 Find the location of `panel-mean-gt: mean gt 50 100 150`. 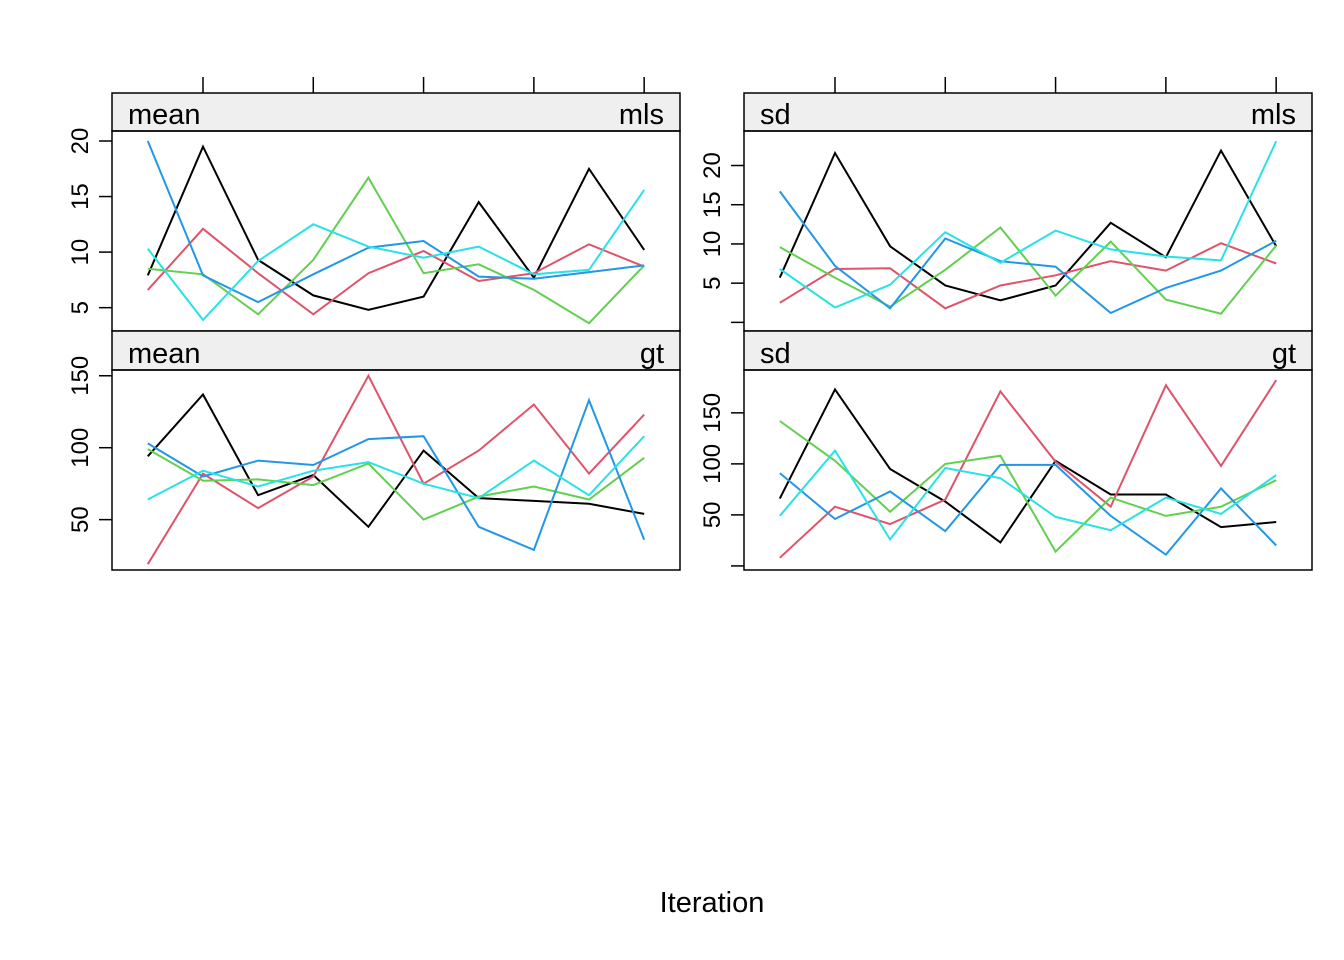

panel-mean-gt: mean gt 50 100 150 is located at coordinates (374, 450).